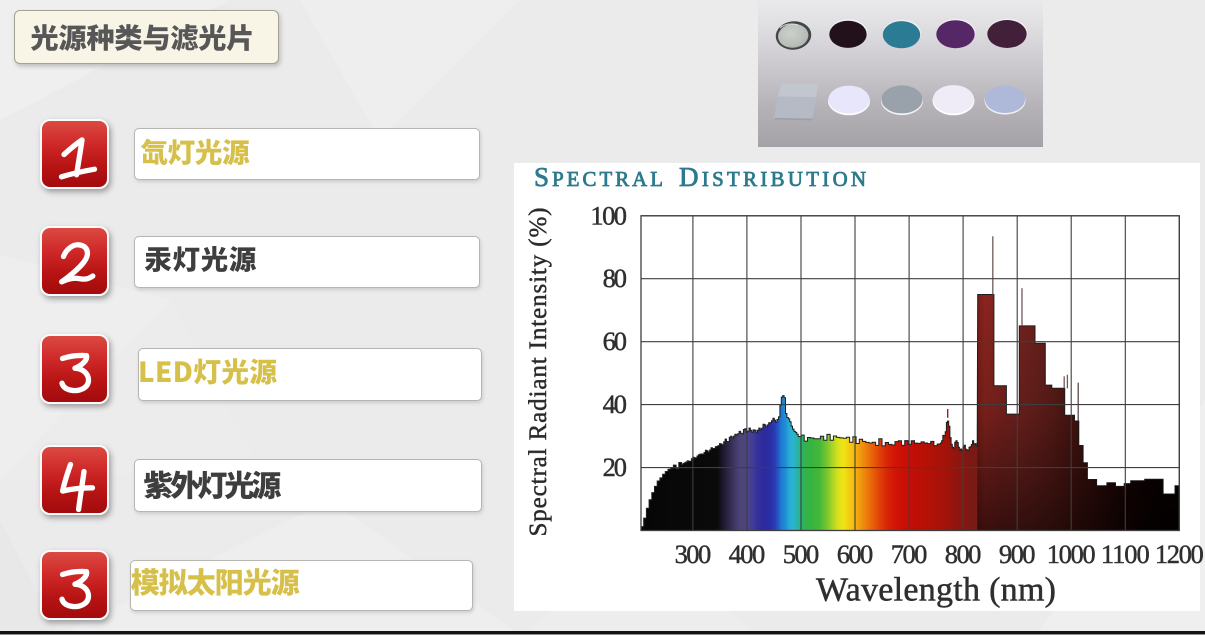 This screenshot has width=1205, height=635. What do you see at coordinates (801, 554) in the screenshot?
I see `svg-text: 500` at bounding box center [801, 554].